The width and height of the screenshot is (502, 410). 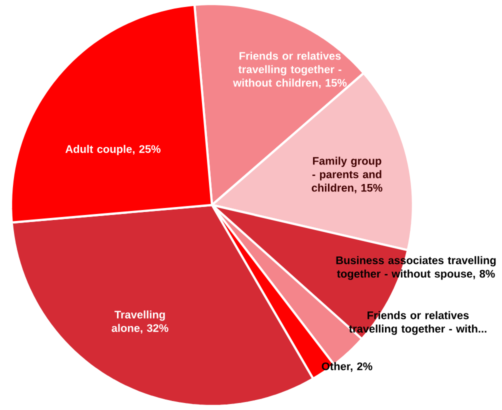 What do you see at coordinates (347, 175) in the screenshot?
I see `slice-label: Family group - parents and children, 15%` at bounding box center [347, 175].